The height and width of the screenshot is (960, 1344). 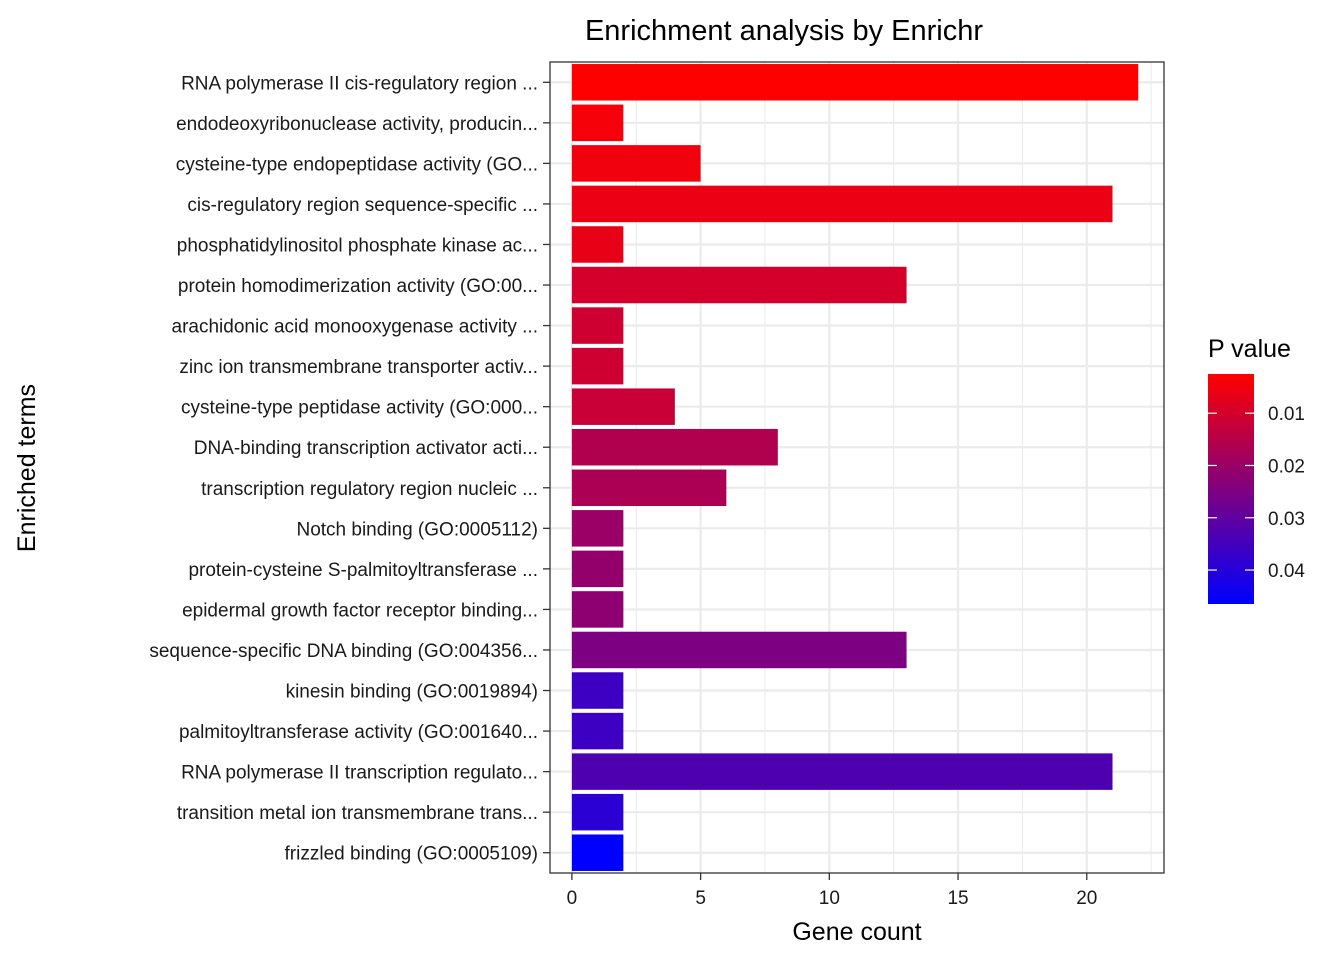 I want to click on legend-tick-label: 0.04, so click(x=1286, y=571).